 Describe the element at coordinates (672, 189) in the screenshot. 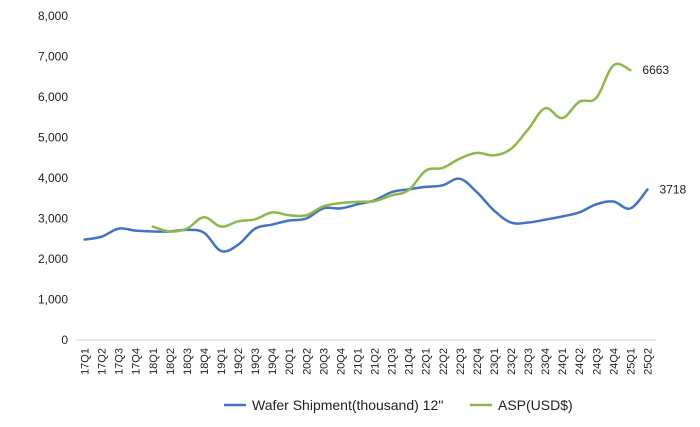

I see `end-label-wafer-shipment: 3718` at that location.